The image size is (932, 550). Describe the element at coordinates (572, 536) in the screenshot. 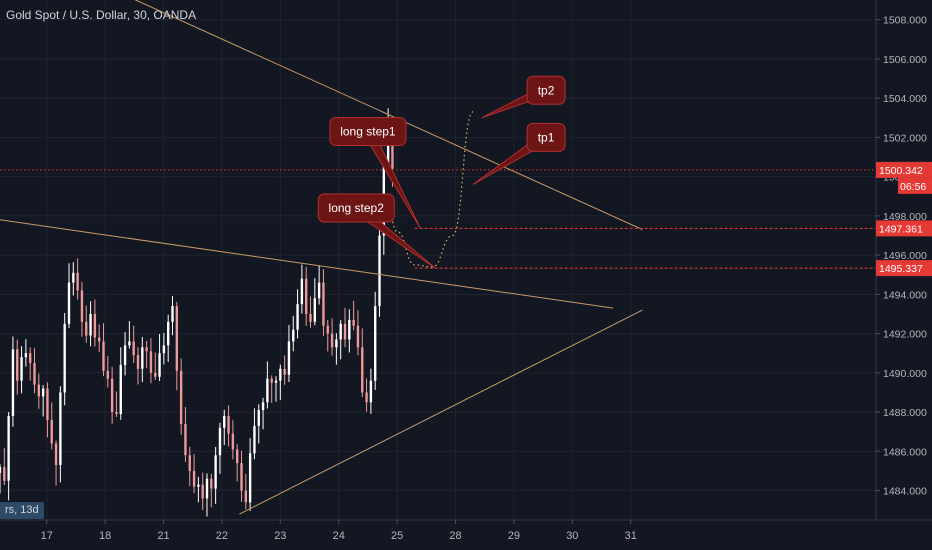

I see `x-tick-label: 30` at that location.